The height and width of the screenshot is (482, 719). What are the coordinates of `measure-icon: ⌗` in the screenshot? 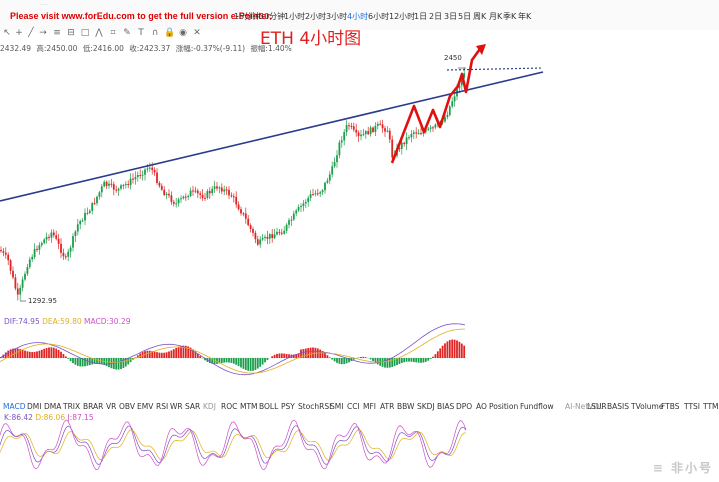 It's located at (113, 33).